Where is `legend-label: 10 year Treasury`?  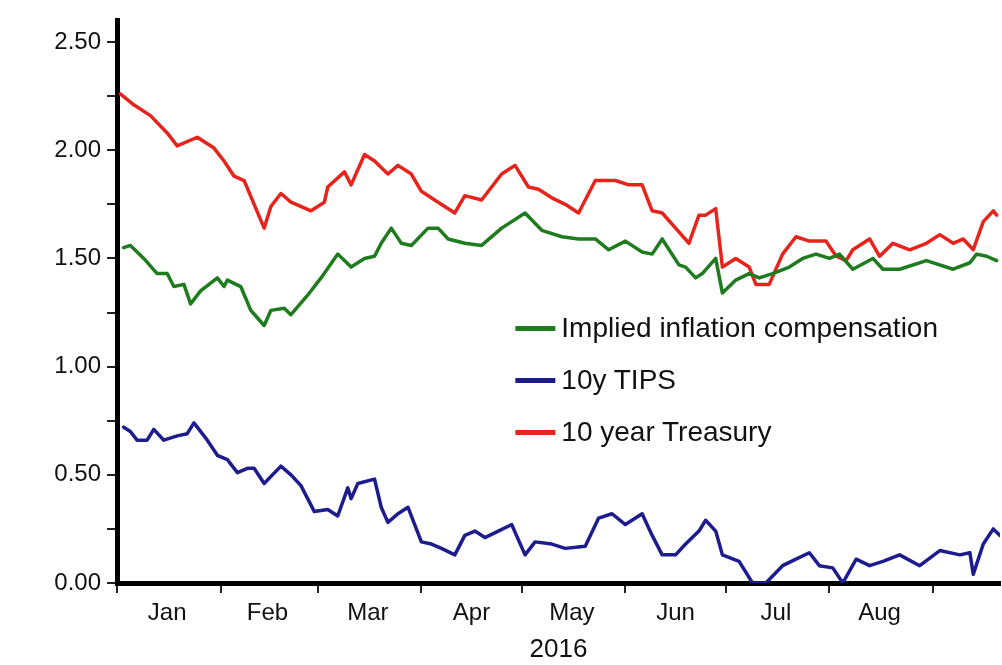 legend-label: 10 year Treasury is located at coordinates (666, 432).